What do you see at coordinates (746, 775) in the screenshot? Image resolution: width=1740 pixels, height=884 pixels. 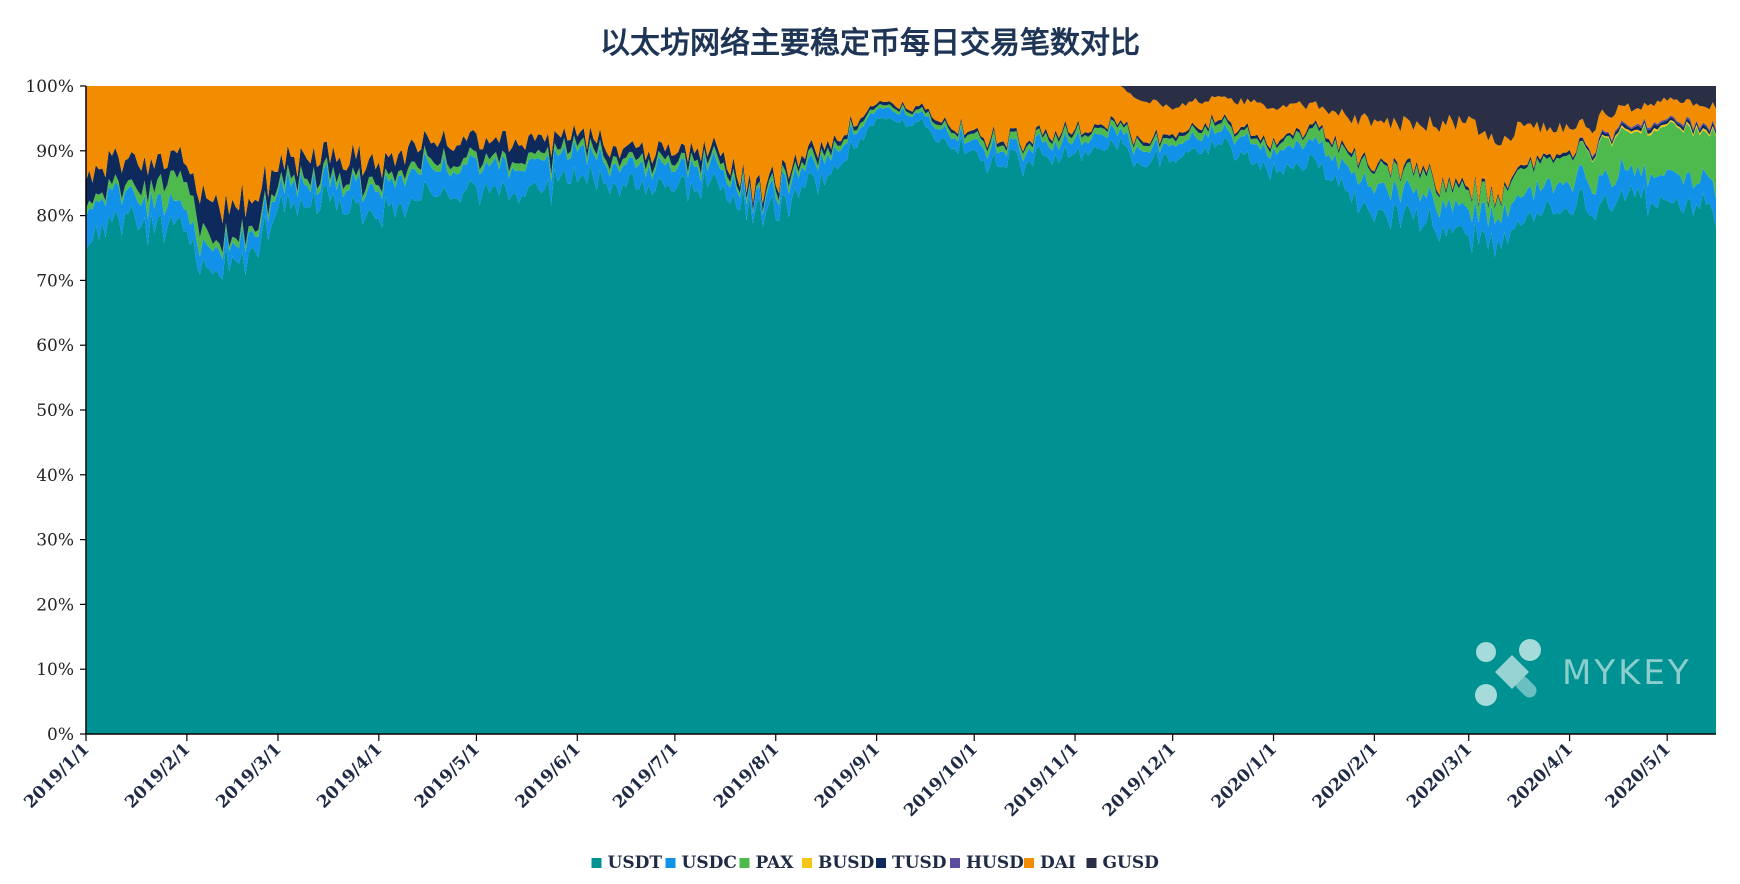 I see `x-tick-label: 2019/8/1` at bounding box center [746, 775].